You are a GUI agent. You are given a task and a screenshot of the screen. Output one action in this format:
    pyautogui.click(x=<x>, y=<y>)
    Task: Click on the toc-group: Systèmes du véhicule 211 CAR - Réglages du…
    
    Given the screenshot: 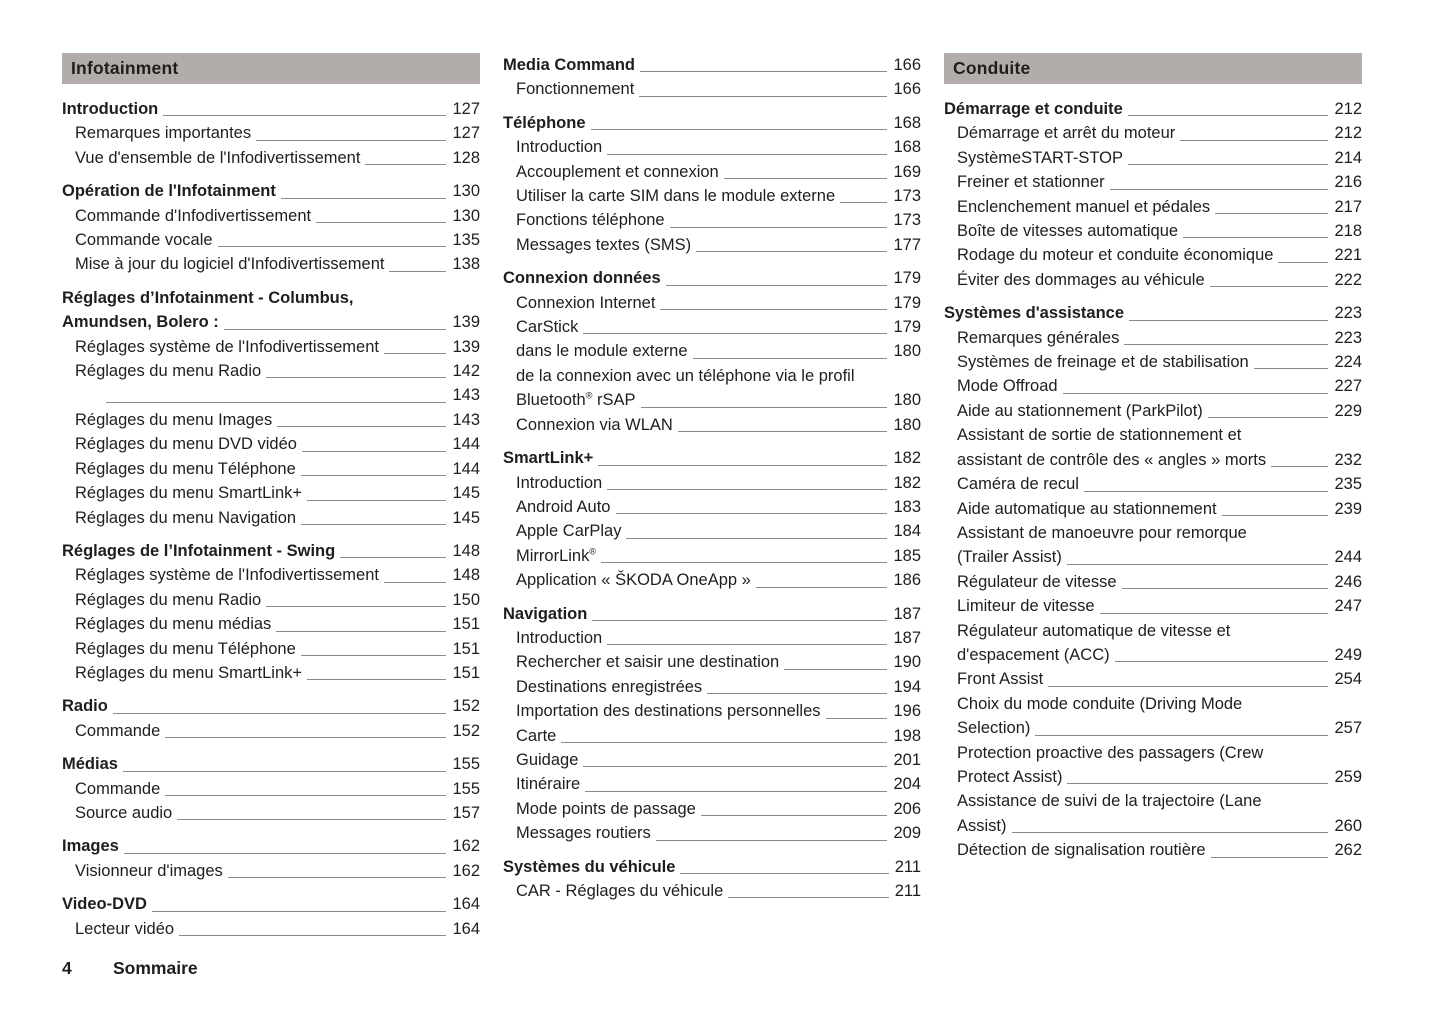 What is the action you would take?
    pyautogui.click(x=712, y=879)
    